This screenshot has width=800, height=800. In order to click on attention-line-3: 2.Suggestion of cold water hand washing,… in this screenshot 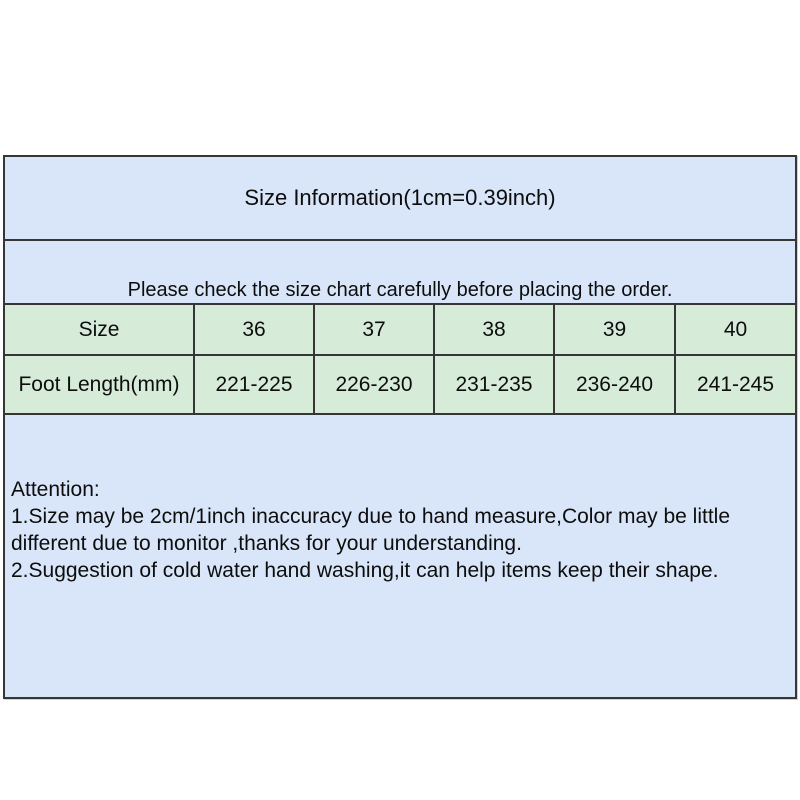, I will do `click(365, 570)`.